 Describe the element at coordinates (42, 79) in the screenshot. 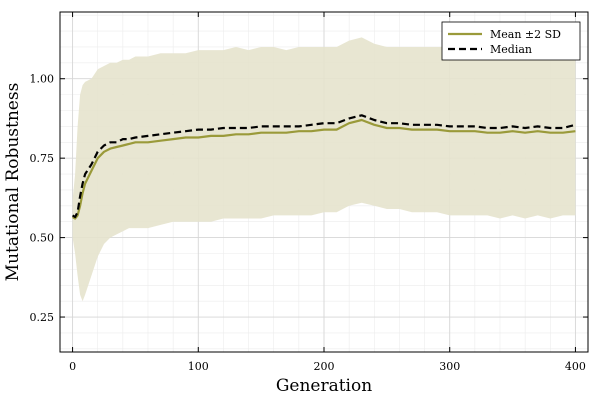

I see `y-tick-label: 1.00` at that location.